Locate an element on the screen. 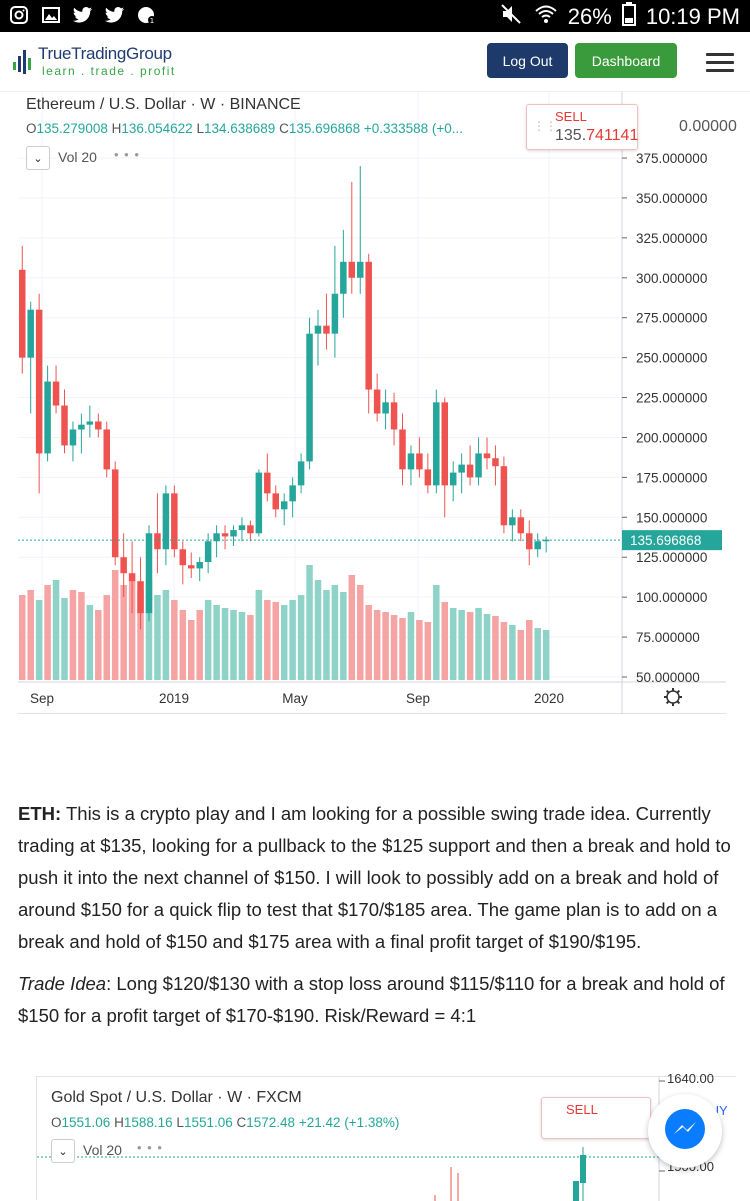  y-tick-label: 100.000000 is located at coordinates (671, 597).